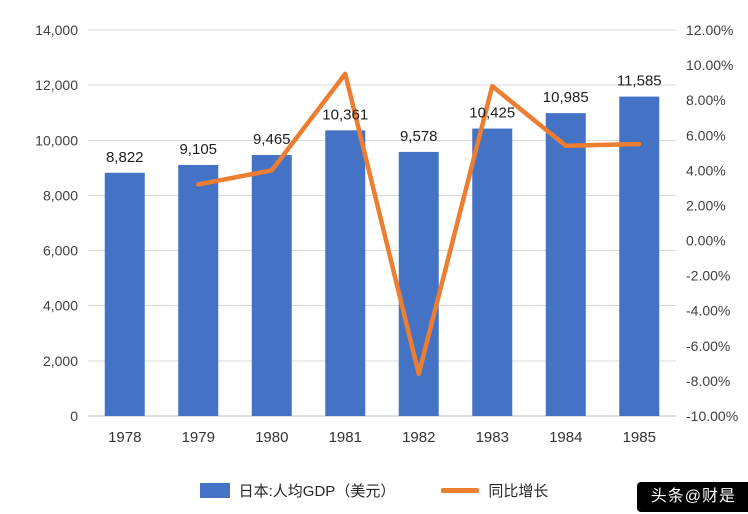 The width and height of the screenshot is (748, 514). Describe the element at coordinates (518, 491) in the screenshot. I see `line-series-label: 同比增长` at that location.